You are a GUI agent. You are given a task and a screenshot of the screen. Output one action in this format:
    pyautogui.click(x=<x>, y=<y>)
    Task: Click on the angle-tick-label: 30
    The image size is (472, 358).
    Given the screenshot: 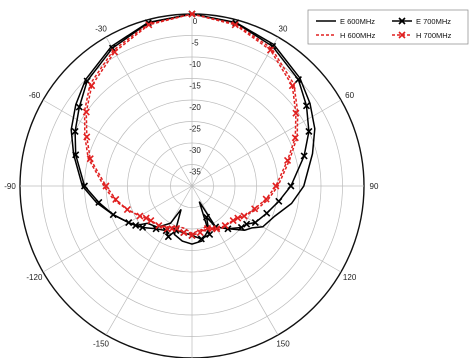 What is the action you would take?
    pyautogui.click(x=283, y=28)
    